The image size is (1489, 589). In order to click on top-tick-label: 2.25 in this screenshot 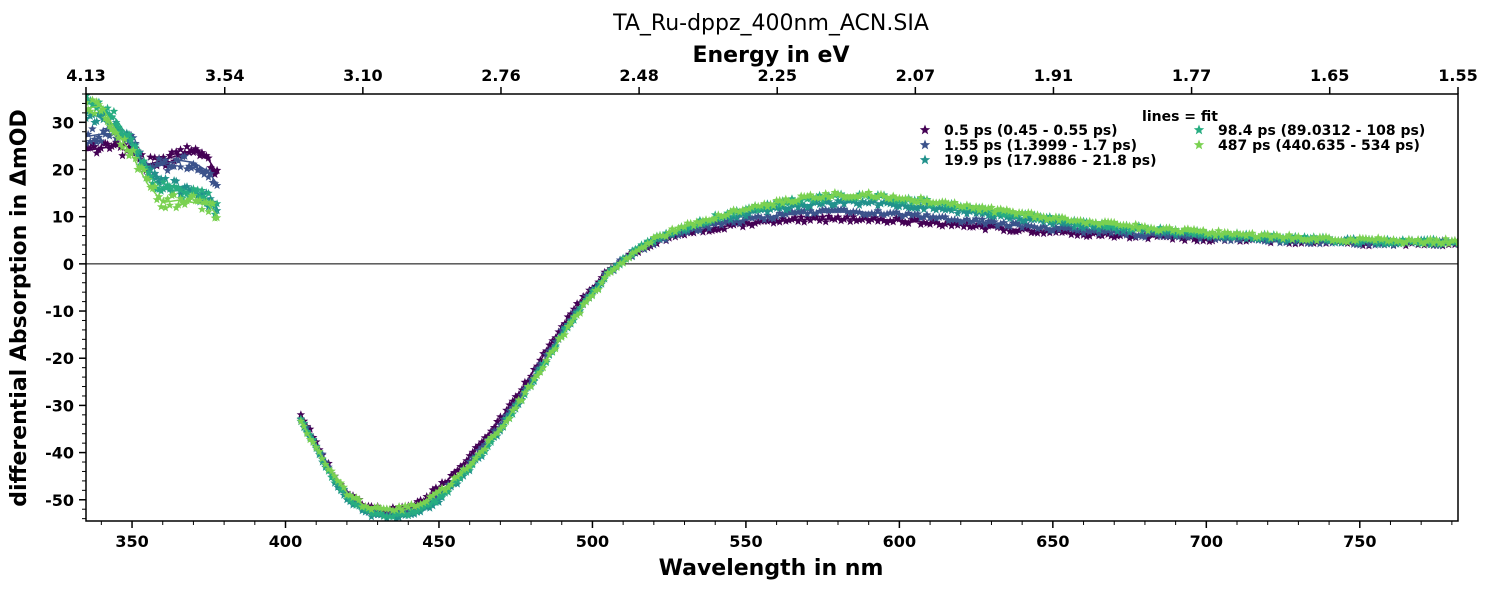, I will do `click(776, 75)`.